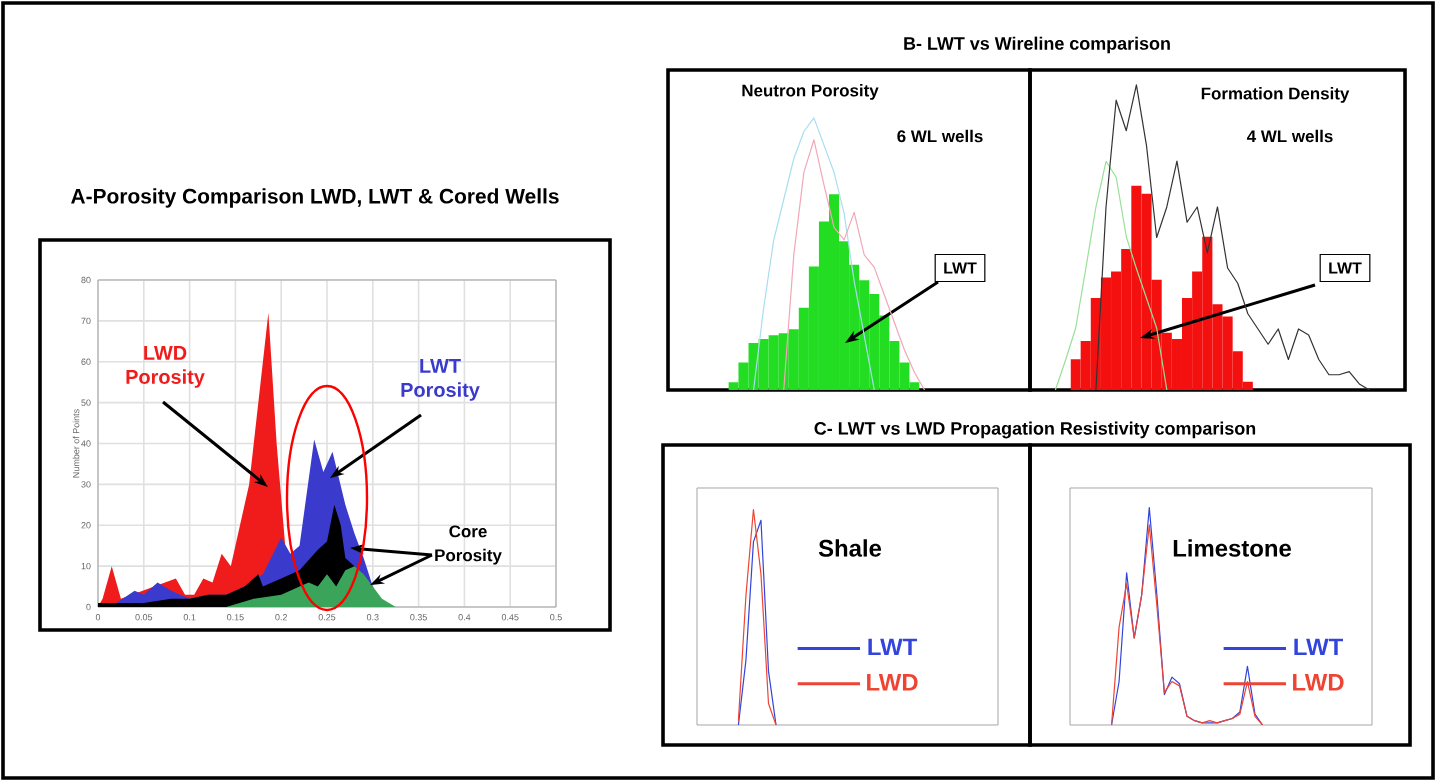 The height and width of the screenshot is (782, 1437). What do you see at coordinates (372, 617) in the screenshot?
I see `x-tick-label: 0.3` at bounding box center [372, 617].